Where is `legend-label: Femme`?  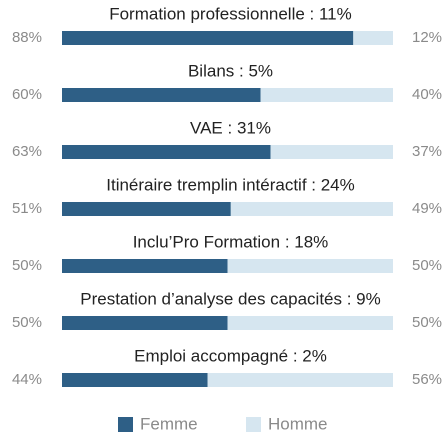 legend-label: Femme is located at coordinates (169, 423).